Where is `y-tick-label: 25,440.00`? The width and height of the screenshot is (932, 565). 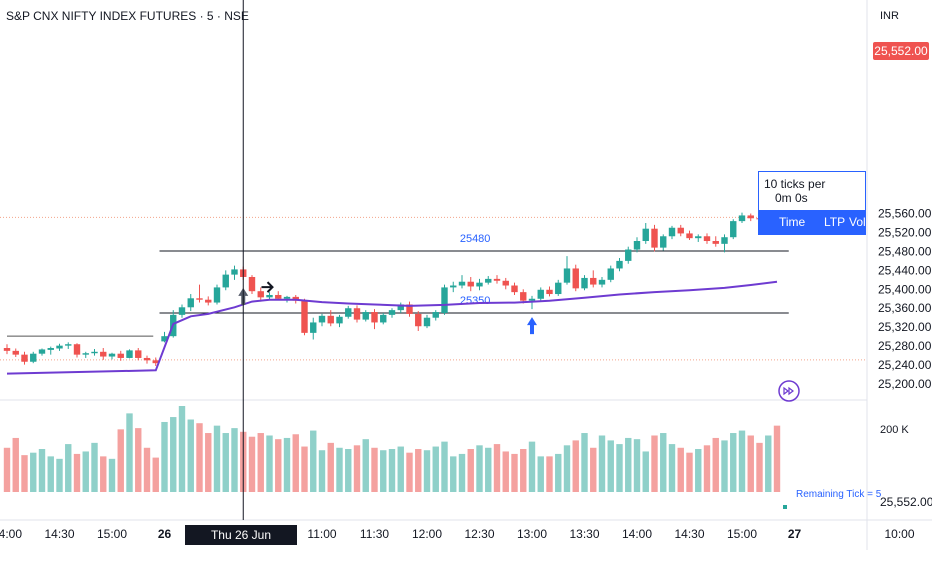
y-tick-label: 25,440.00 is located at coordinates (905, 270).